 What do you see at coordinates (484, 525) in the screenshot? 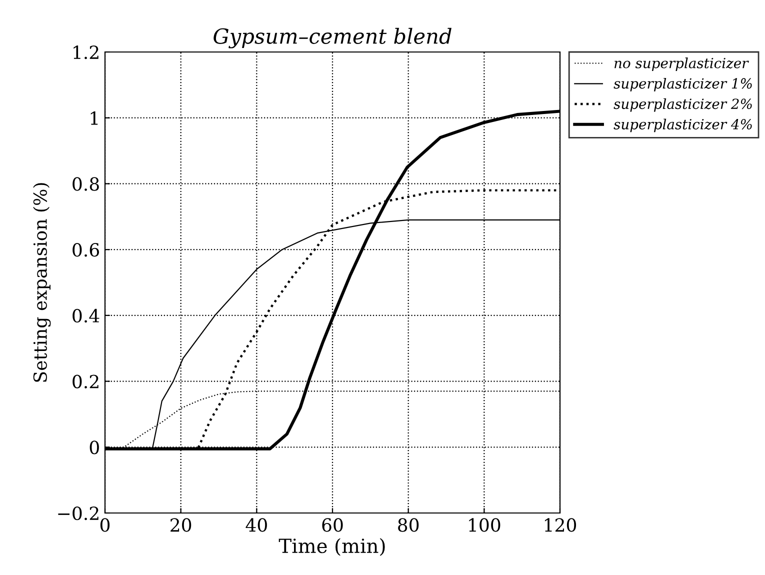
I see `x-tick-label: 100` at bounding box center [484, 525].